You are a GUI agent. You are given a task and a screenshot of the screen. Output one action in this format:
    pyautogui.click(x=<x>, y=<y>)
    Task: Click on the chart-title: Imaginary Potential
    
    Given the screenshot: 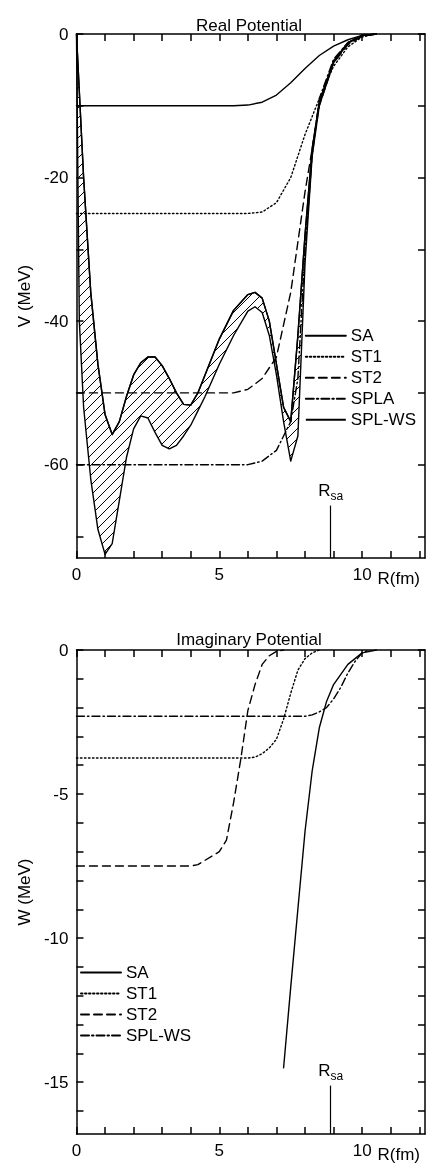 What is the action you would take?
    pyautogui.click(x=249, y=639)
    